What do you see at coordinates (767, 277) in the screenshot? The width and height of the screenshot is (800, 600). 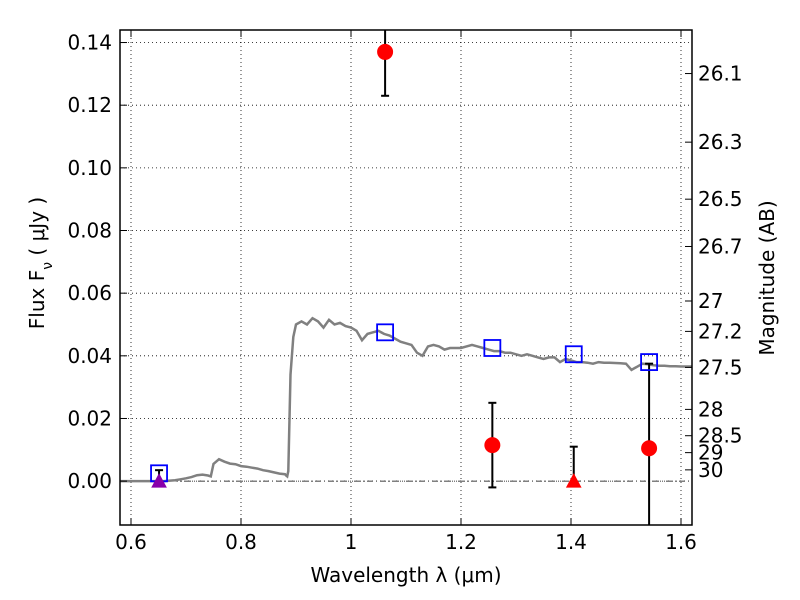 I see `y2-axis-label: Magnitude (AB)` at bounding box center [767, 277].